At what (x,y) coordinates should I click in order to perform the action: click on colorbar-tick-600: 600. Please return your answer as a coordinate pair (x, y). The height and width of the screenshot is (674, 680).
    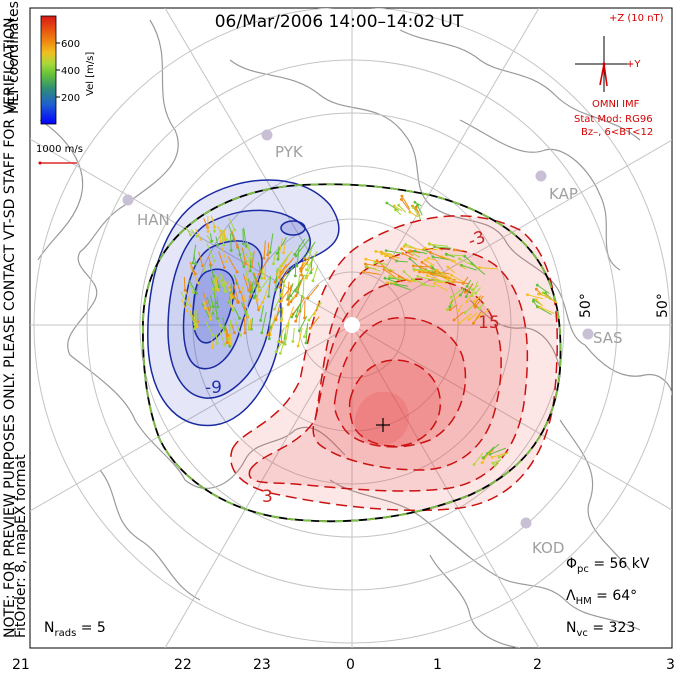
    Looking at the image, I should click on (70, 44).